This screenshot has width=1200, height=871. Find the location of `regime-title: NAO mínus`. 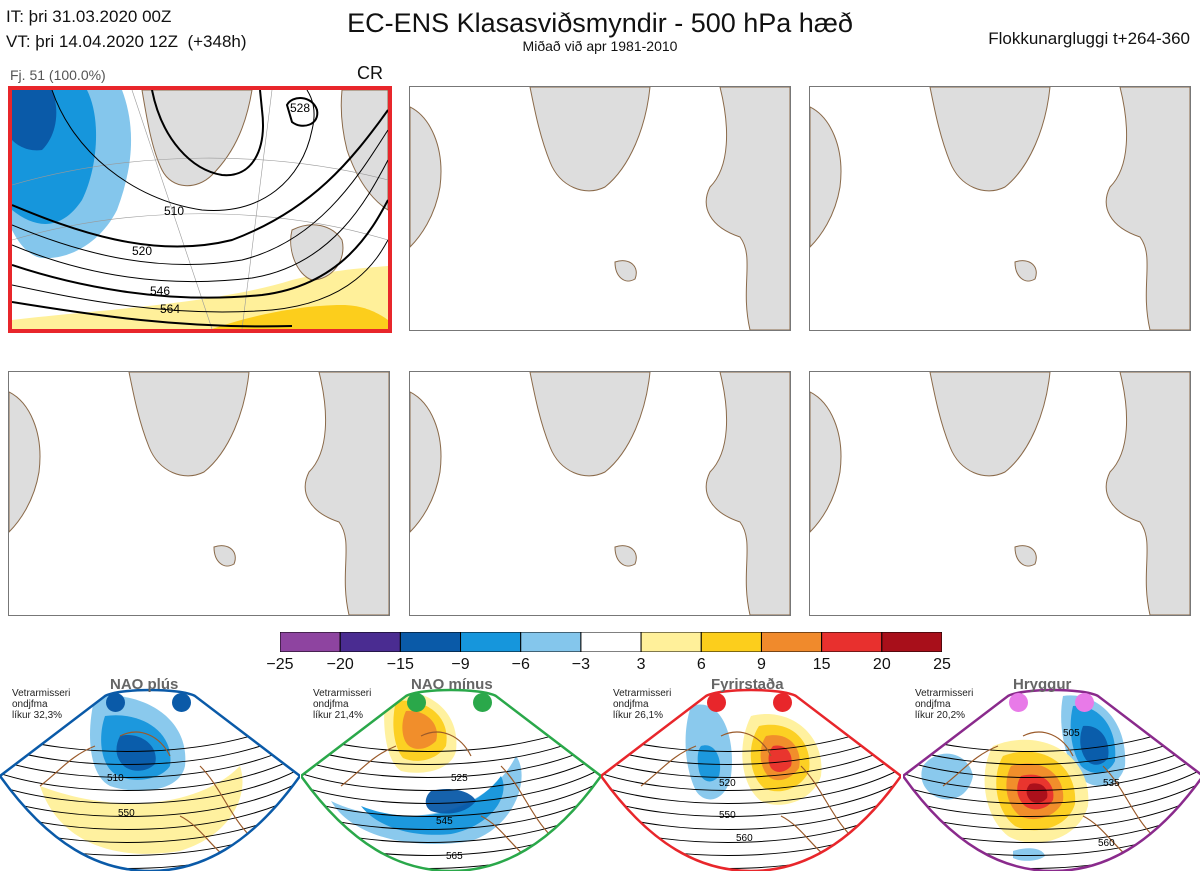

regime-title: NAO mínus is located at coordinates (452, 684).